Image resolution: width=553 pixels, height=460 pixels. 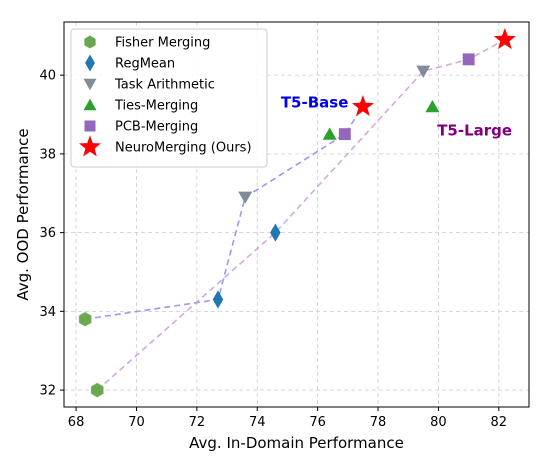 I want to click on y-tick-label: 36, so click(x=47, y=233).